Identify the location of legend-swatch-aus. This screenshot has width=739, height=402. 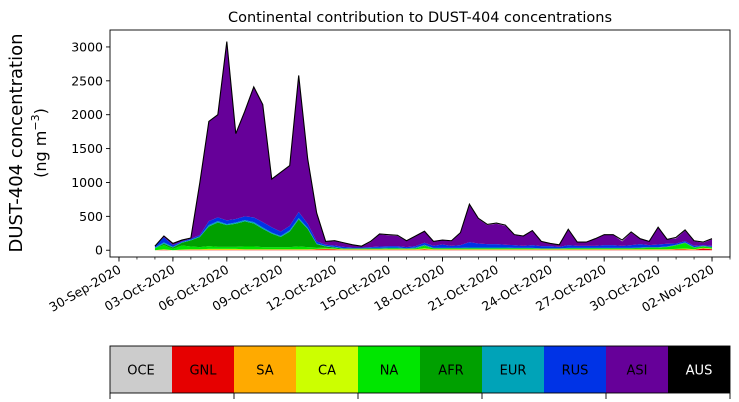
(699, 369).